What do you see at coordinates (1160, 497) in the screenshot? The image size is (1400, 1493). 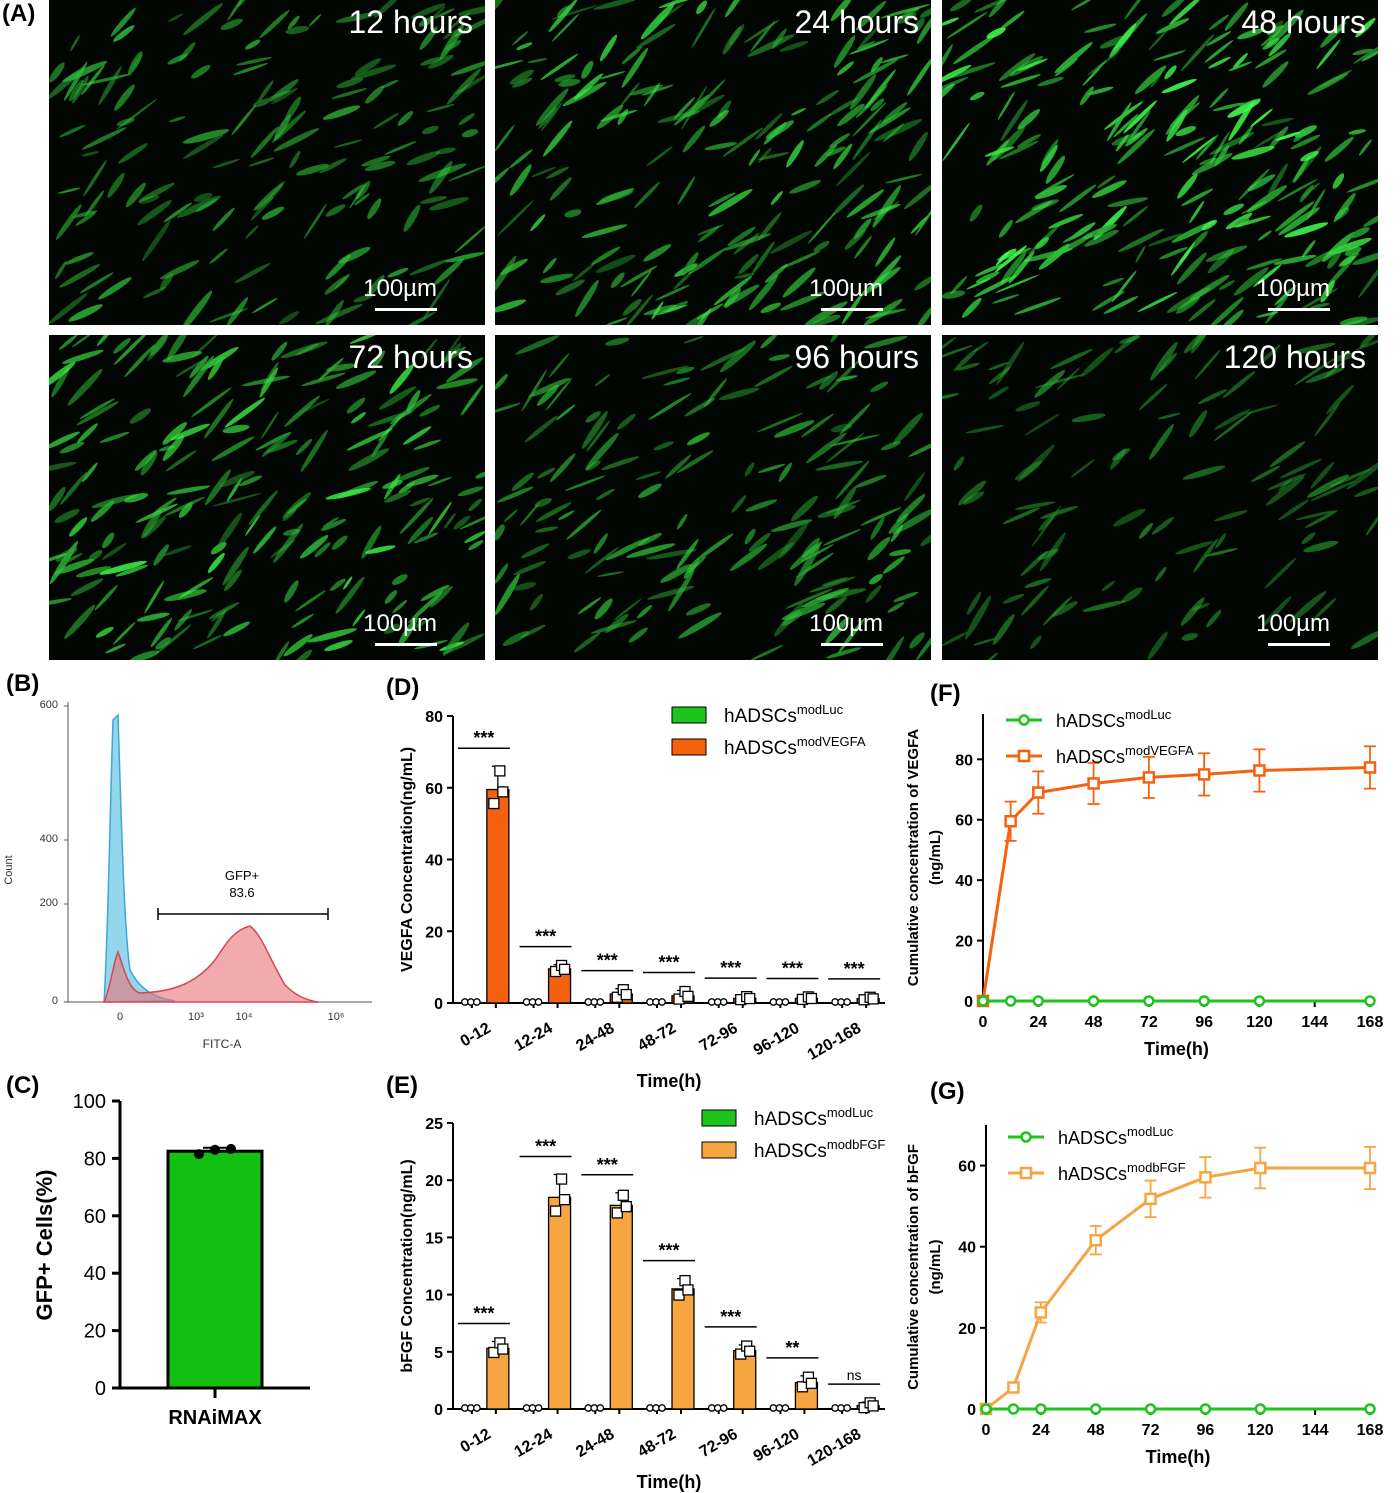 I see `cell-field` at bounding box center [1160, 497].